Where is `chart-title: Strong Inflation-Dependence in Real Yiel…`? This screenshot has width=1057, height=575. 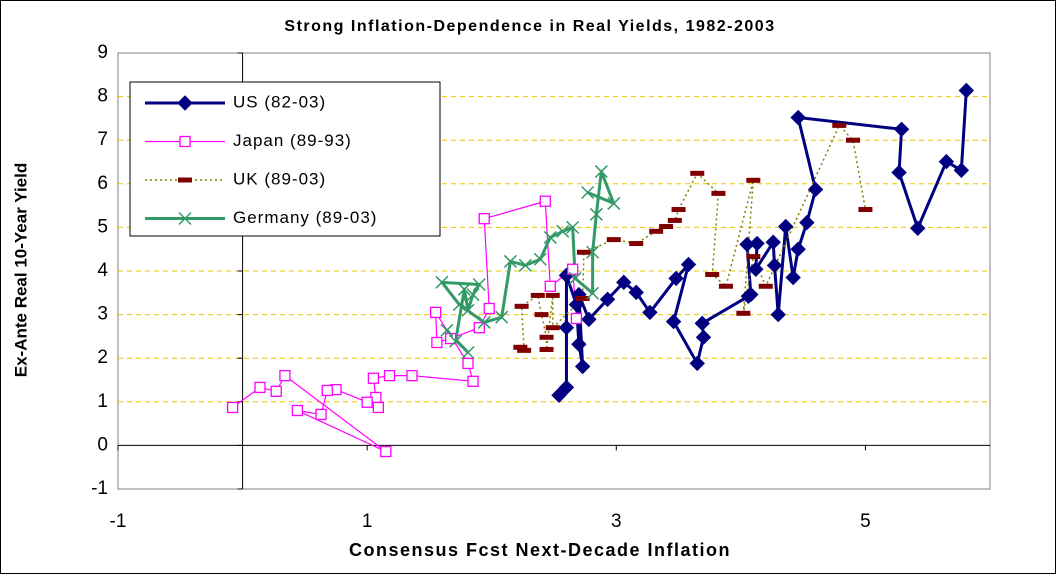 chart-title: Strong Inflation-Dependence in Real Yiel… is located at coordinates (529, 26).